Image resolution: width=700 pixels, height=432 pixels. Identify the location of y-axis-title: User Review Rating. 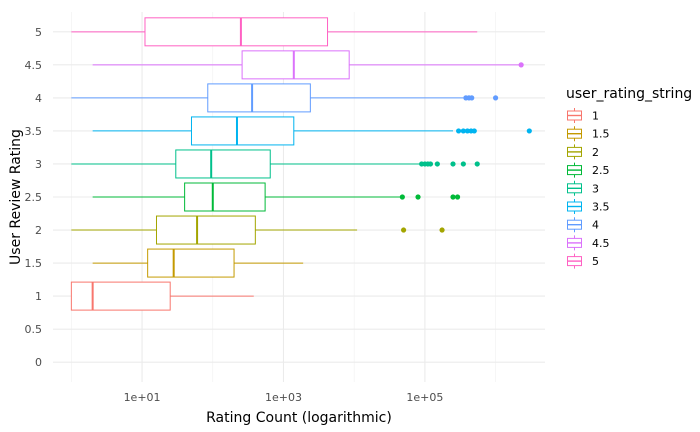
(16, 197).